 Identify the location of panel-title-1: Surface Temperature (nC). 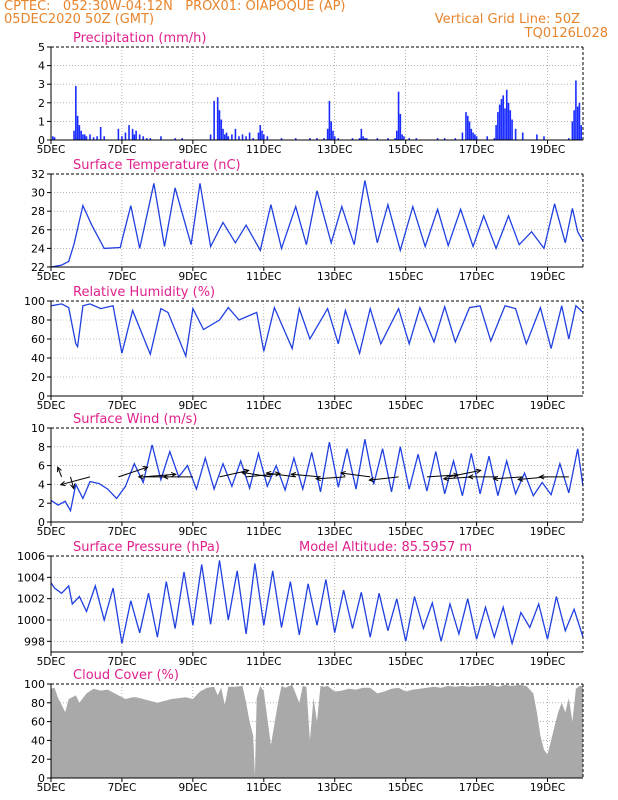
(157, 165).